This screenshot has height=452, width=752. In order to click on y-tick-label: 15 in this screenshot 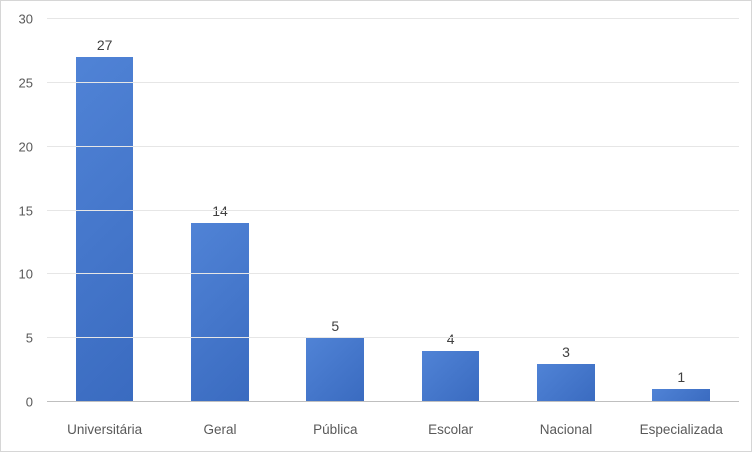, I will do `click(25, 210)`.